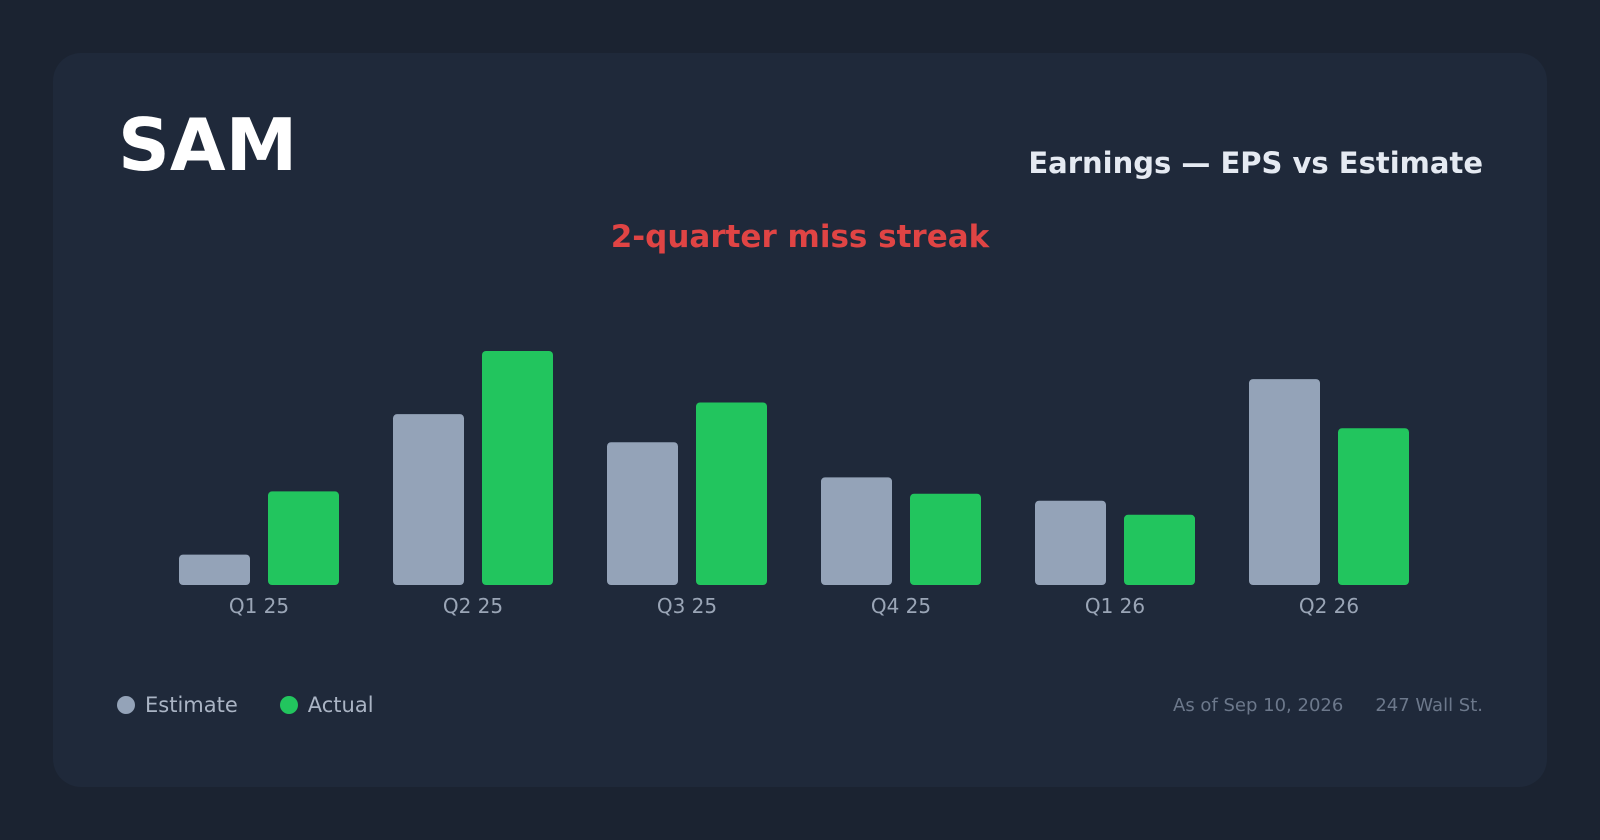 This screenshot has width=1600, height=840. I want to click on estimate-swatch, so click(126, 705).